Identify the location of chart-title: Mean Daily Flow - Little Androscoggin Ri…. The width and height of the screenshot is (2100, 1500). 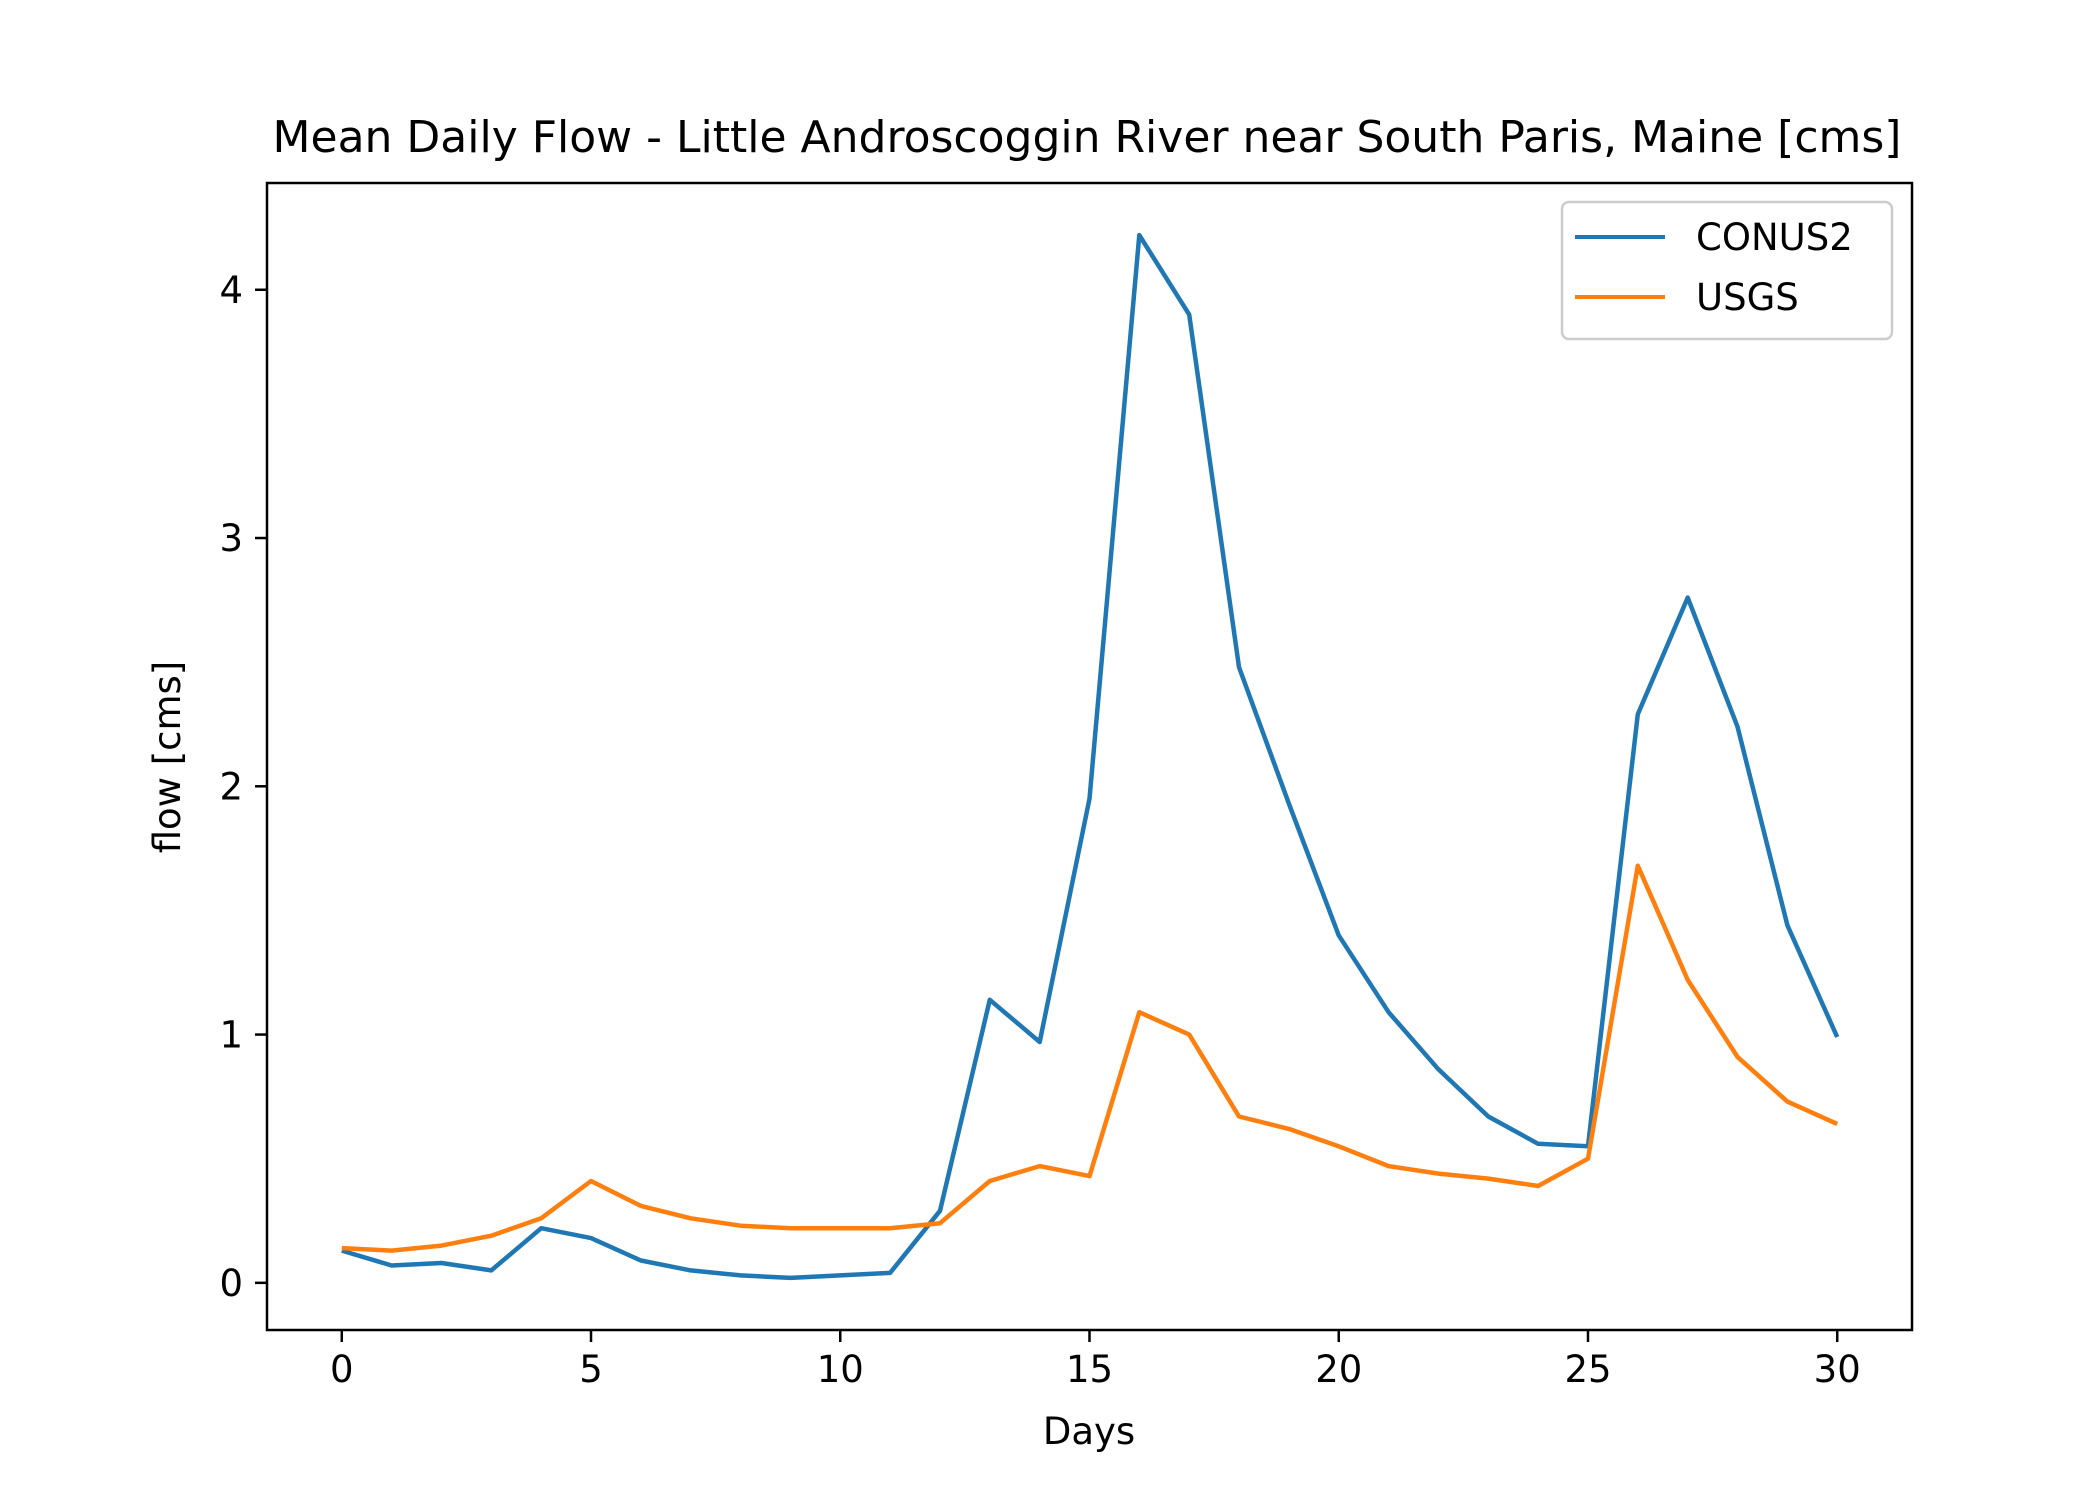
(1087, 137).